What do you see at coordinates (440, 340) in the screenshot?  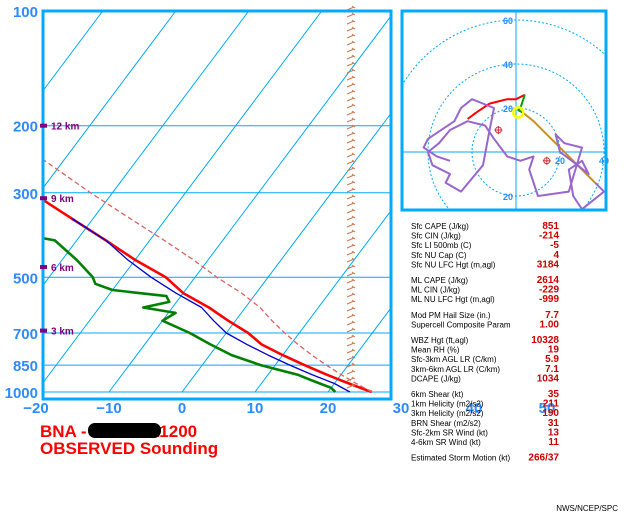 I see `param-label: WBZ Hgt (ft,agl)` at bounding box center [440, 340].